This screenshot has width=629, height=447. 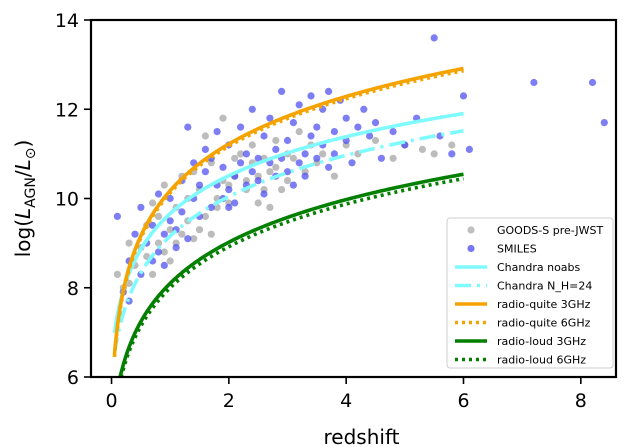 I want to click on legend-entry: radio-quite 6GHz, so click(x=523, y=323).